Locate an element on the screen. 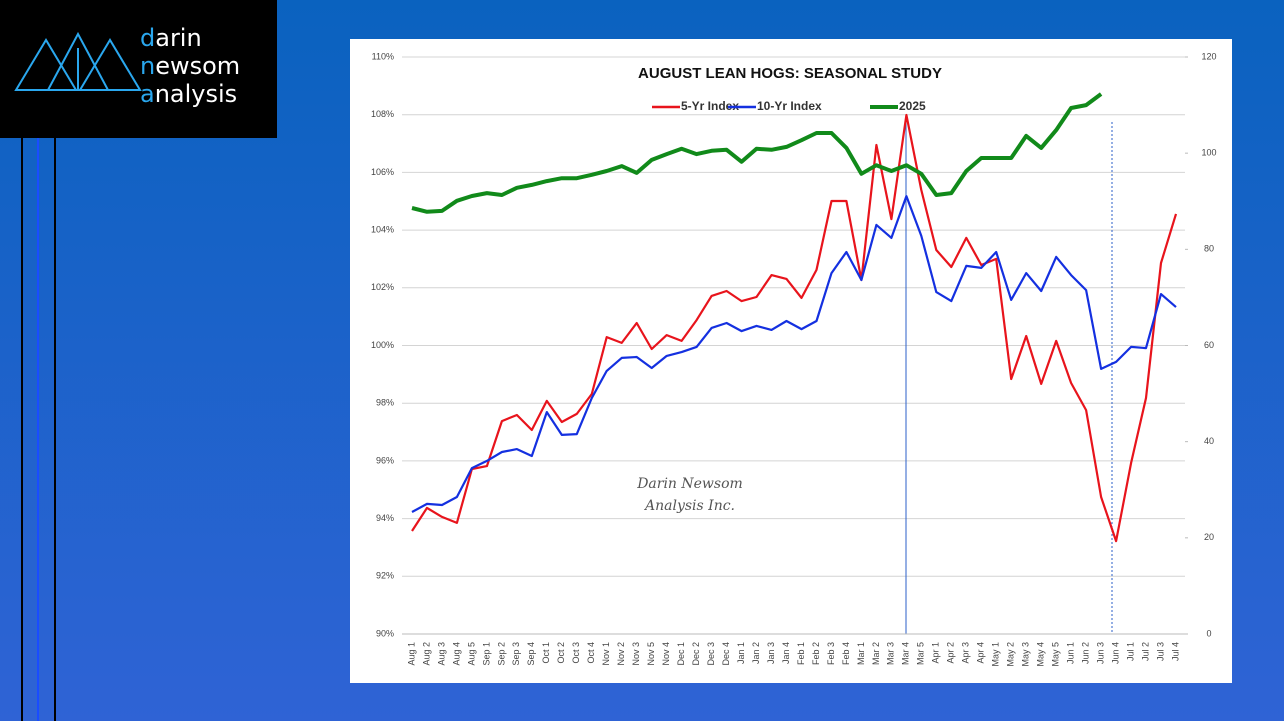 The width and height of the screenshot is (1284, 721). x-tick-label: Nov 5 is located at coordinates (651, 654).